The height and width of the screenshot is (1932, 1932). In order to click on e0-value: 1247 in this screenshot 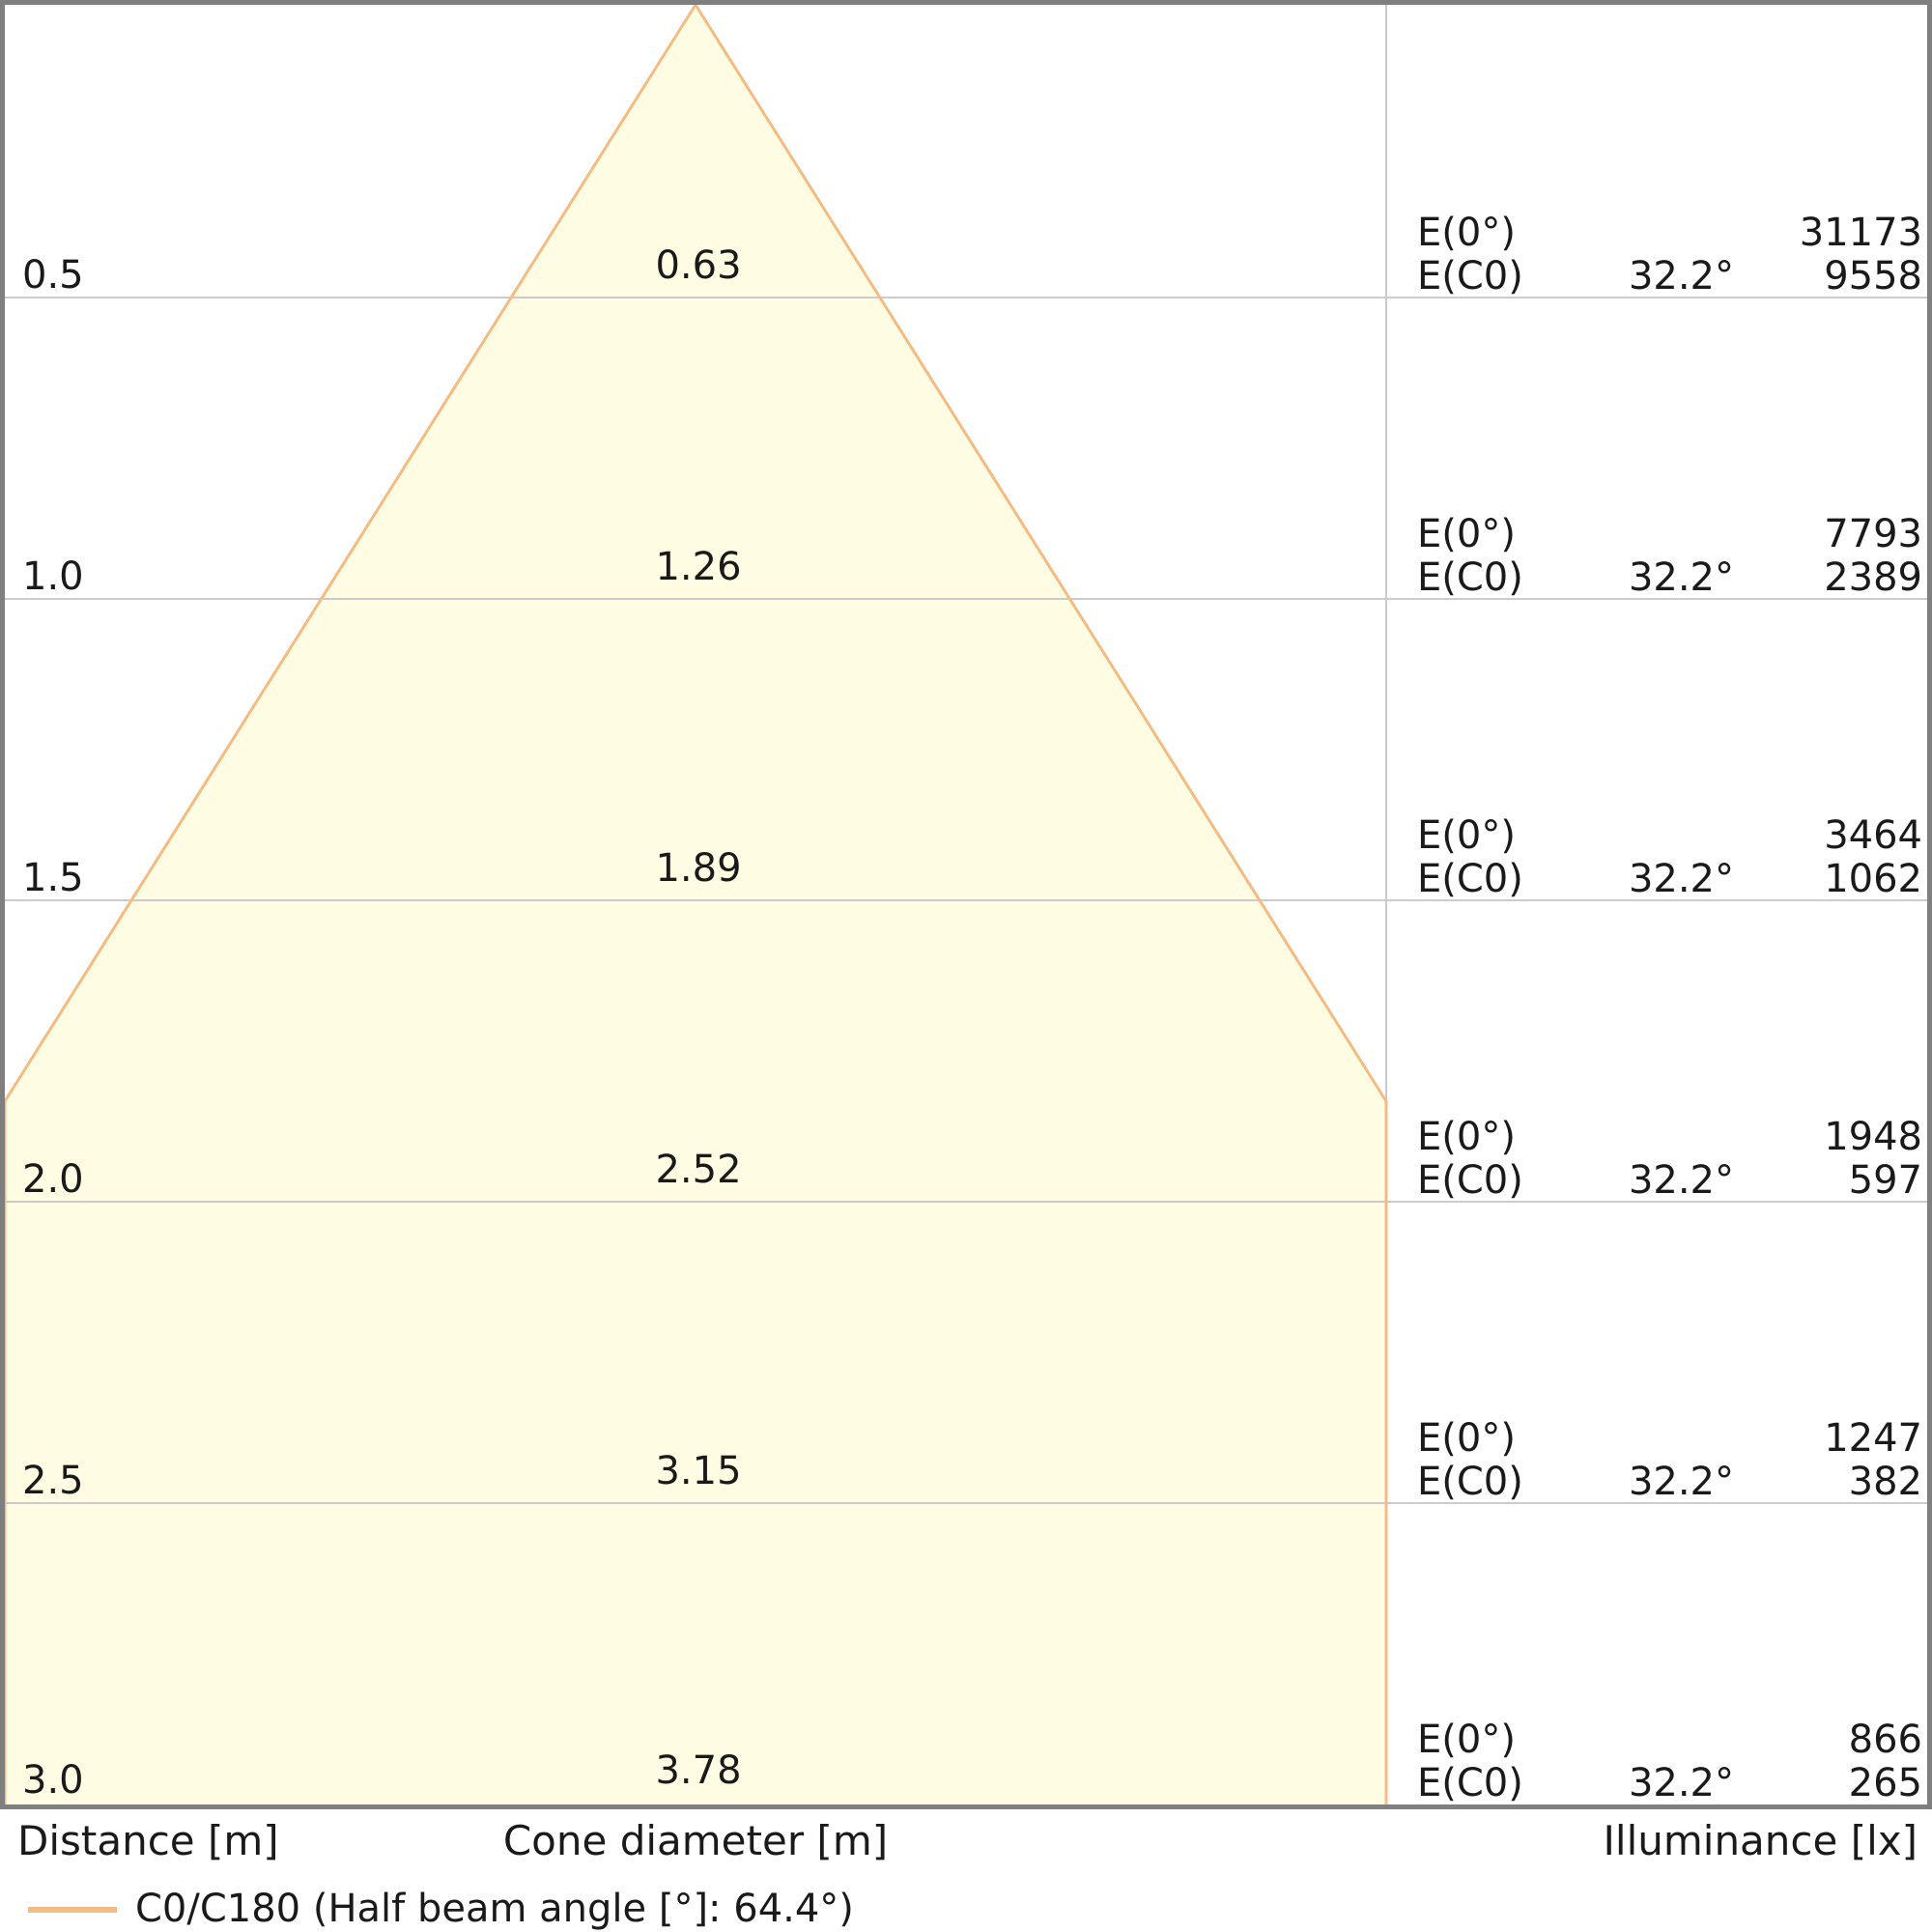, I will do `click(1873, 1438)`.